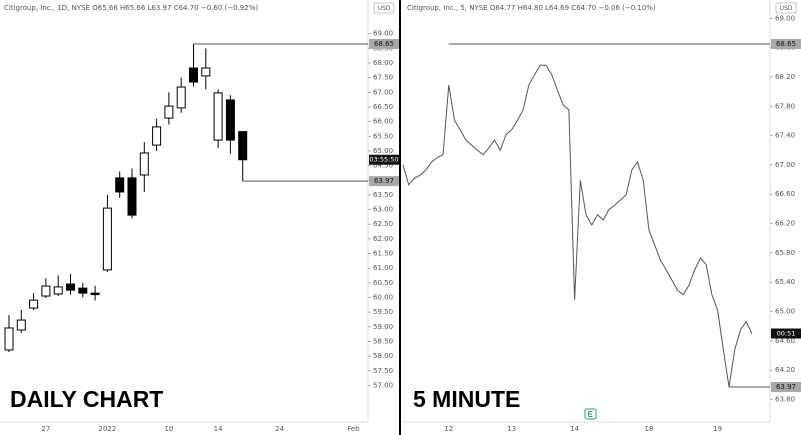 Image resolution: width=801 pixels, height=435 pixels. Describe the element at coordinates (785, 370) in the screenshot. I see `y-tick-label: 64.20` at that location.